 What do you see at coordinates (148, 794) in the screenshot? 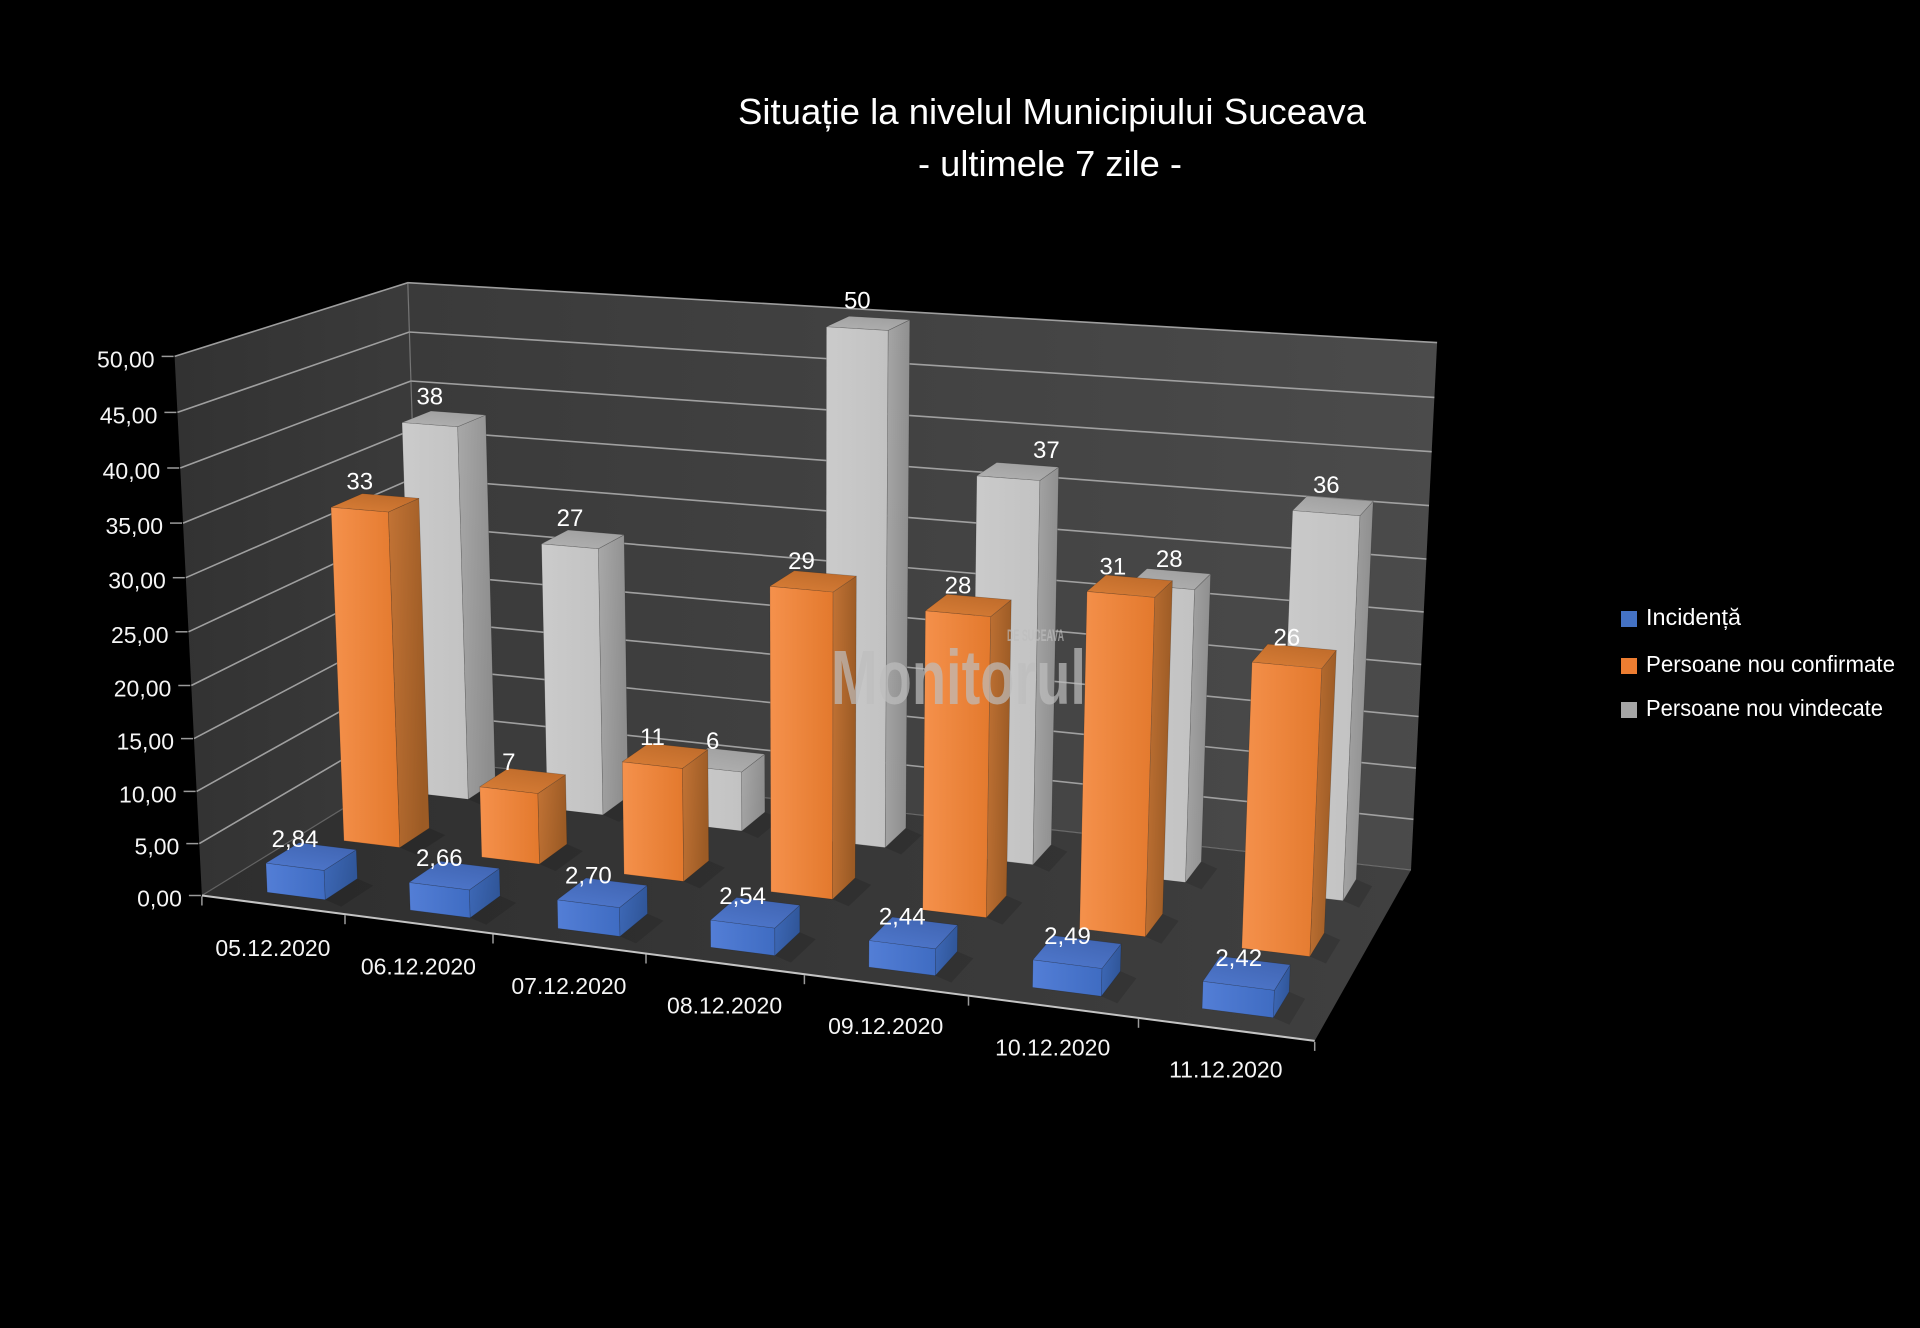
I see `svg-text: 10,00` at bounding box center [148, 794].